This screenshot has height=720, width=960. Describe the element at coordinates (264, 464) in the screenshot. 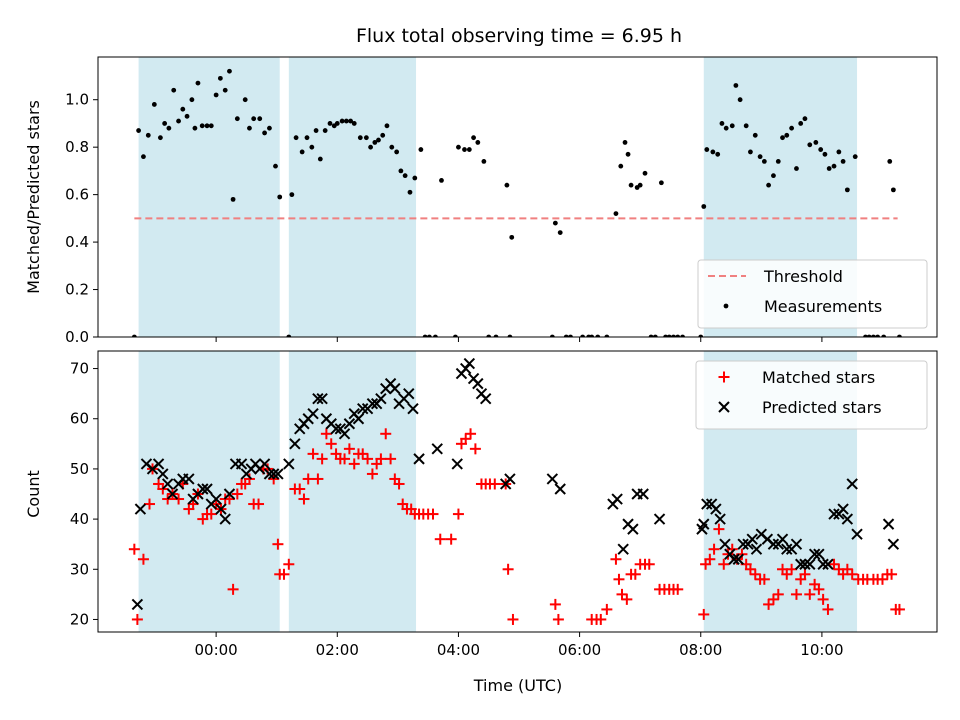

I see `bottom-point-1-26-b` at that location.